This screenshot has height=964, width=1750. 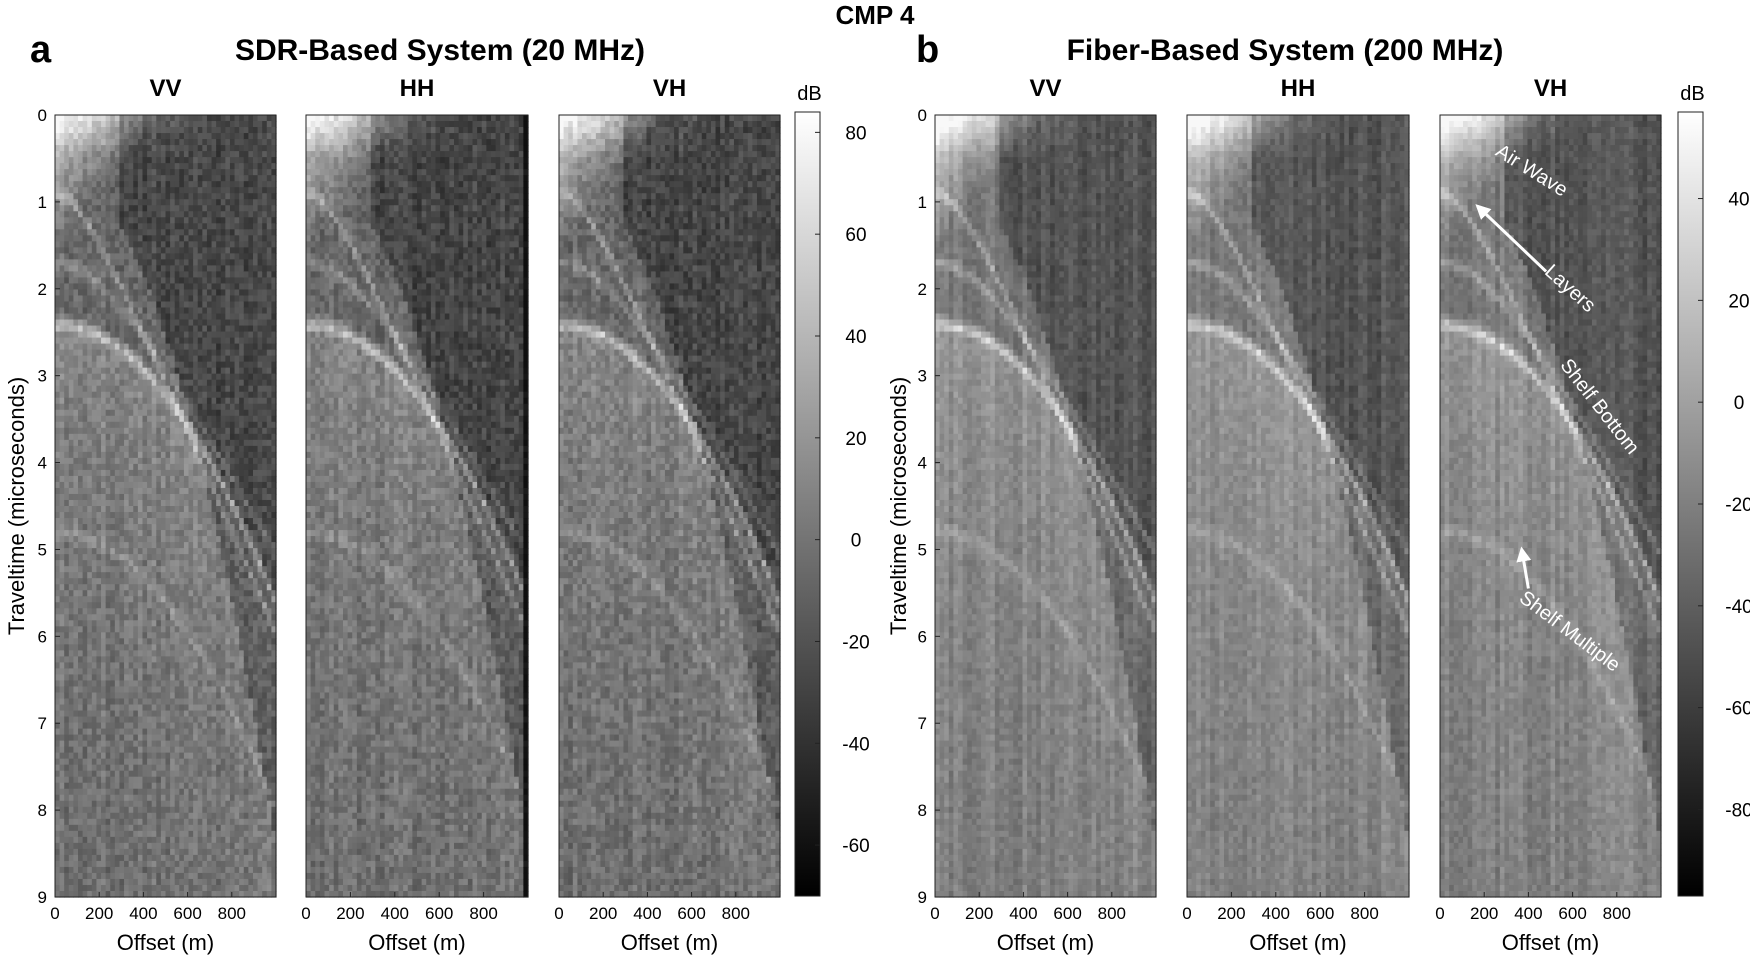 I want to click on panel-title-b-vh: VH, so click(x=1550, y=88).